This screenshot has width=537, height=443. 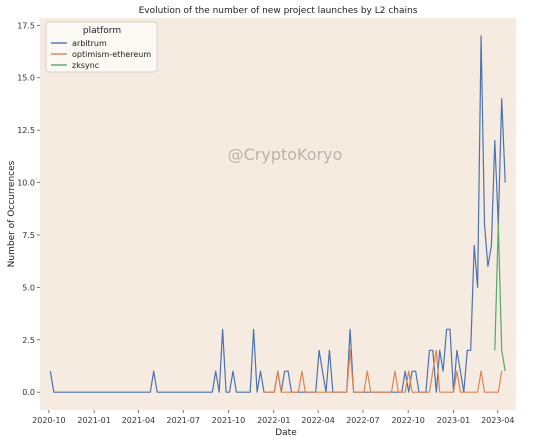 What do you see at coordinates (102, 31) in the screenshot?
I see `legend-title: platform` at bounding box center [102, 31].